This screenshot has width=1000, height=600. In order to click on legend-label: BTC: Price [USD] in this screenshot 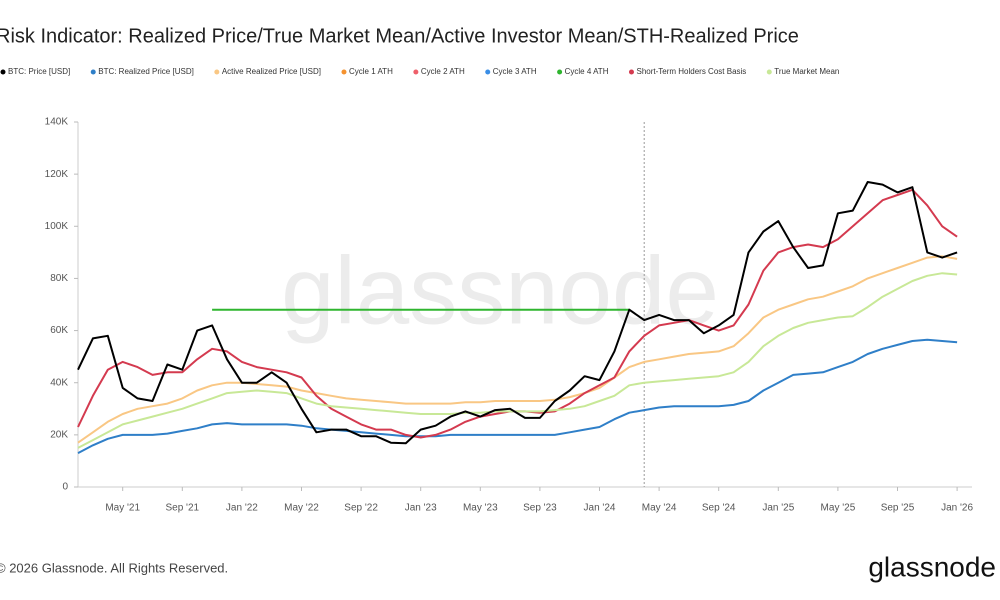, I will do `click(39, 71)`.